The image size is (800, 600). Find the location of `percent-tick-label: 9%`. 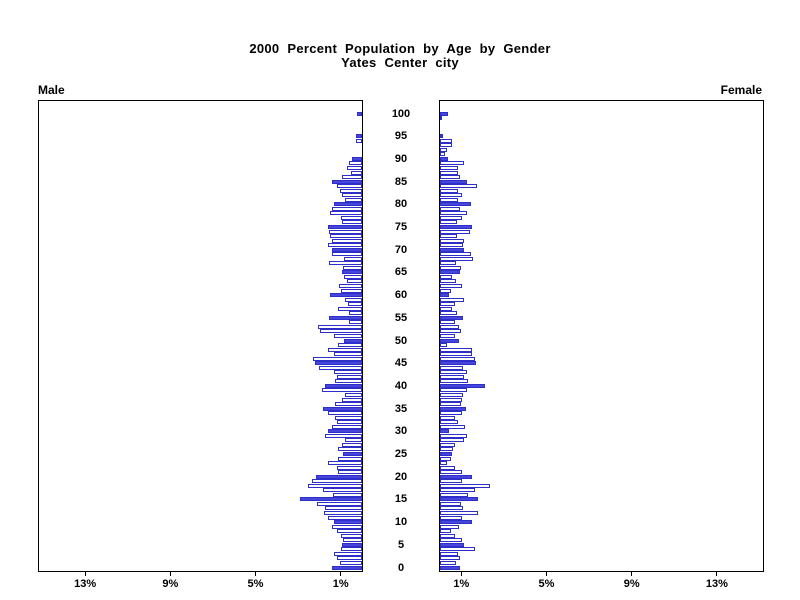

percent-tick-label: 9% is located at coordinates (631, 584).